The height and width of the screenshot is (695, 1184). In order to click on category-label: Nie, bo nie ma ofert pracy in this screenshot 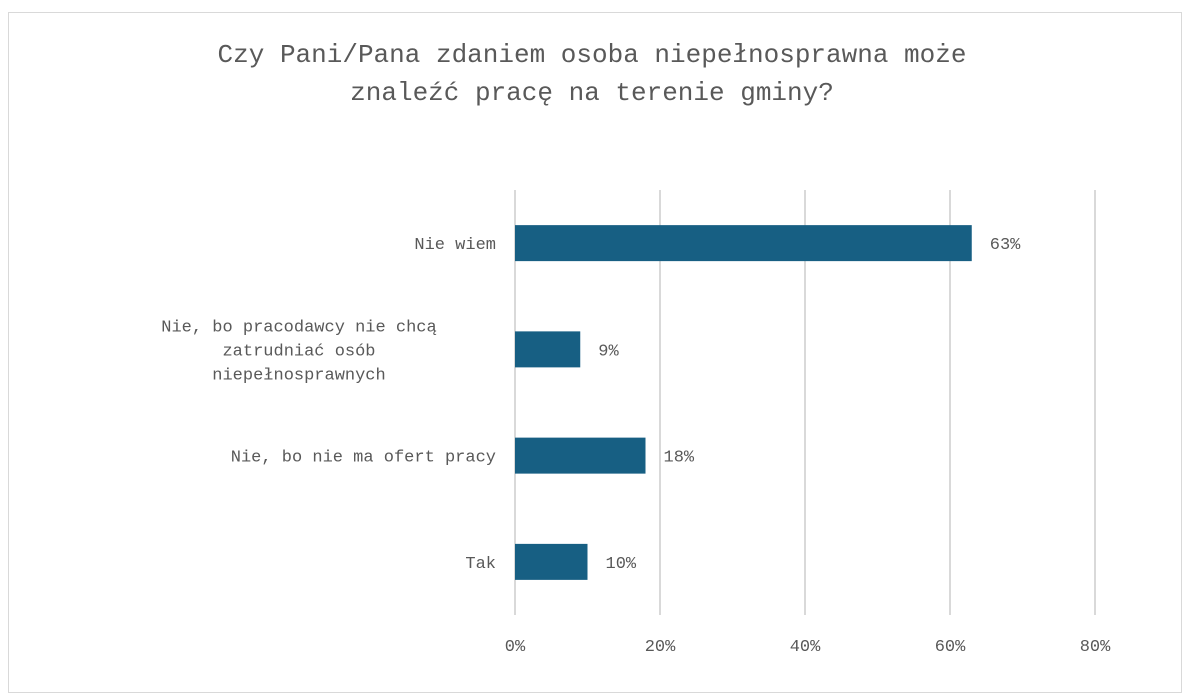, I will do `click(363, 458)`.